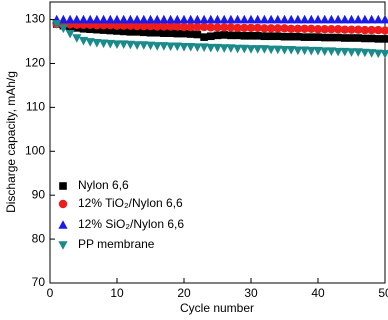  What do you see at coordinates (39, 238) in the screenshot?
I see `y-tick-label: 80` at bounding box center [39, 238].